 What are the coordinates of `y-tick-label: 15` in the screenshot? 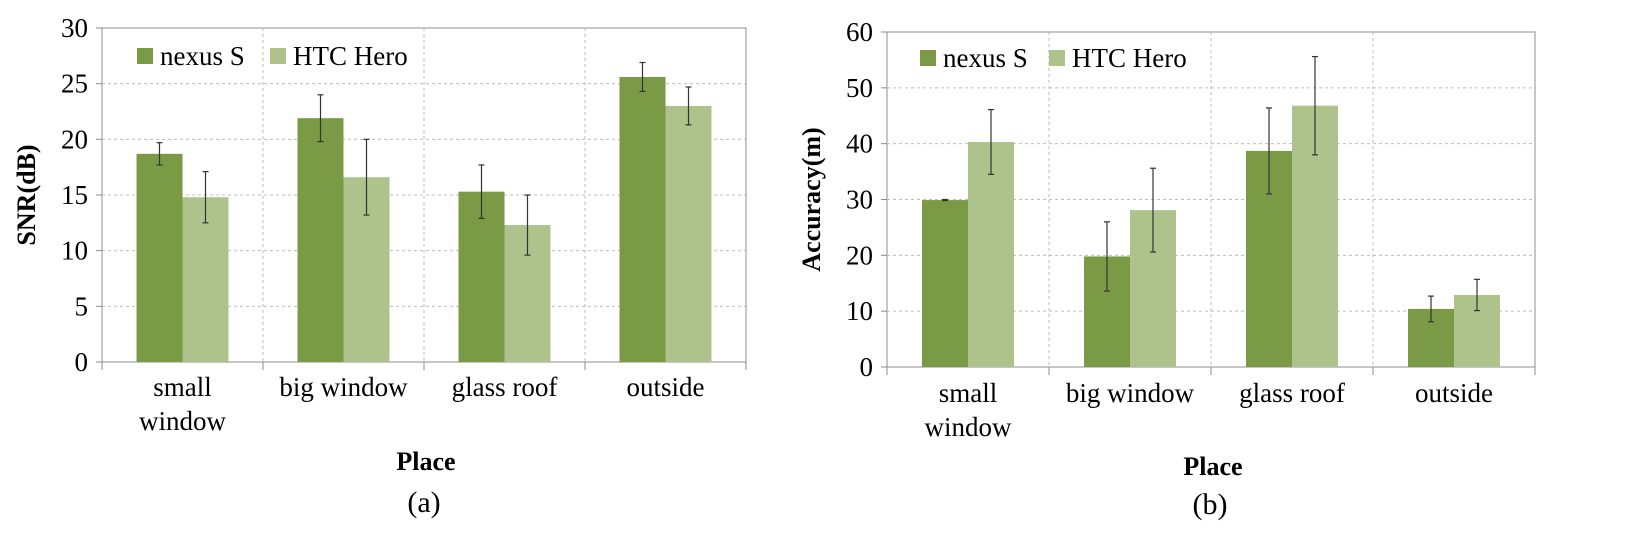 It's located at (74, 195).